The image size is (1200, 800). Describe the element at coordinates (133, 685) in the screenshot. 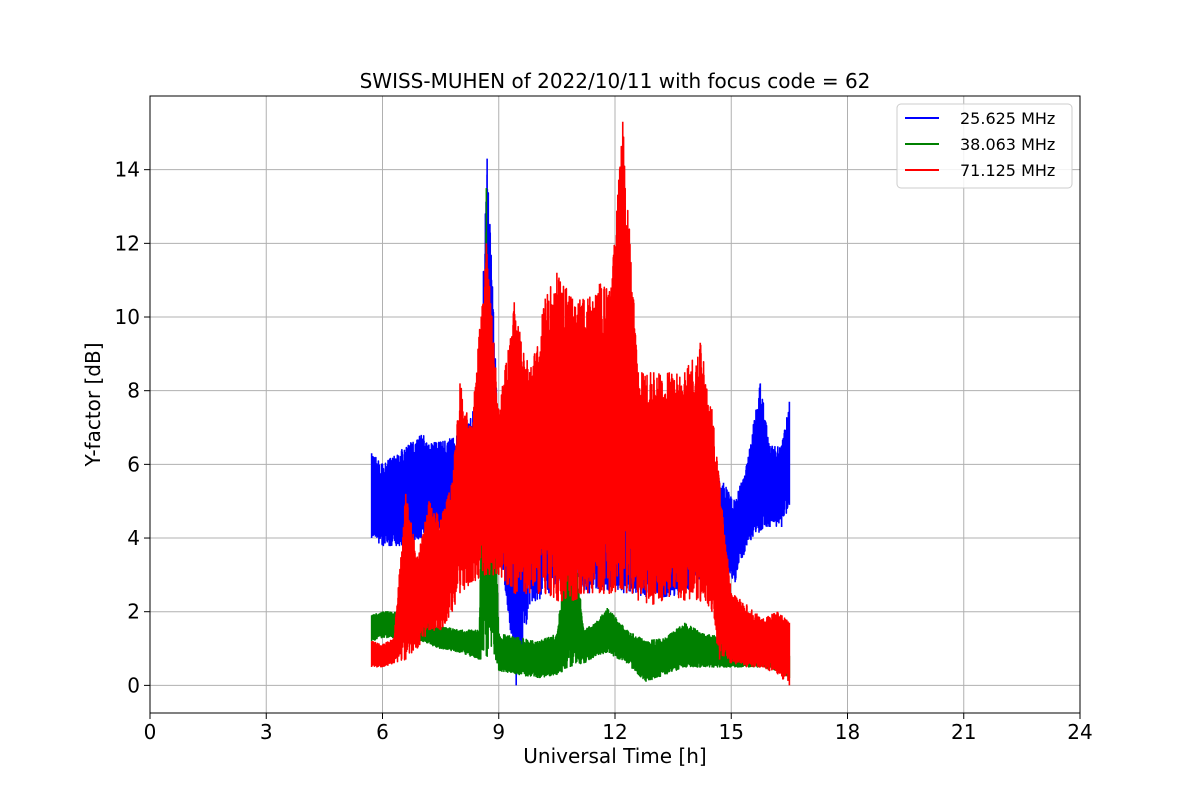

I see `y-tick-label: 0` at that location.